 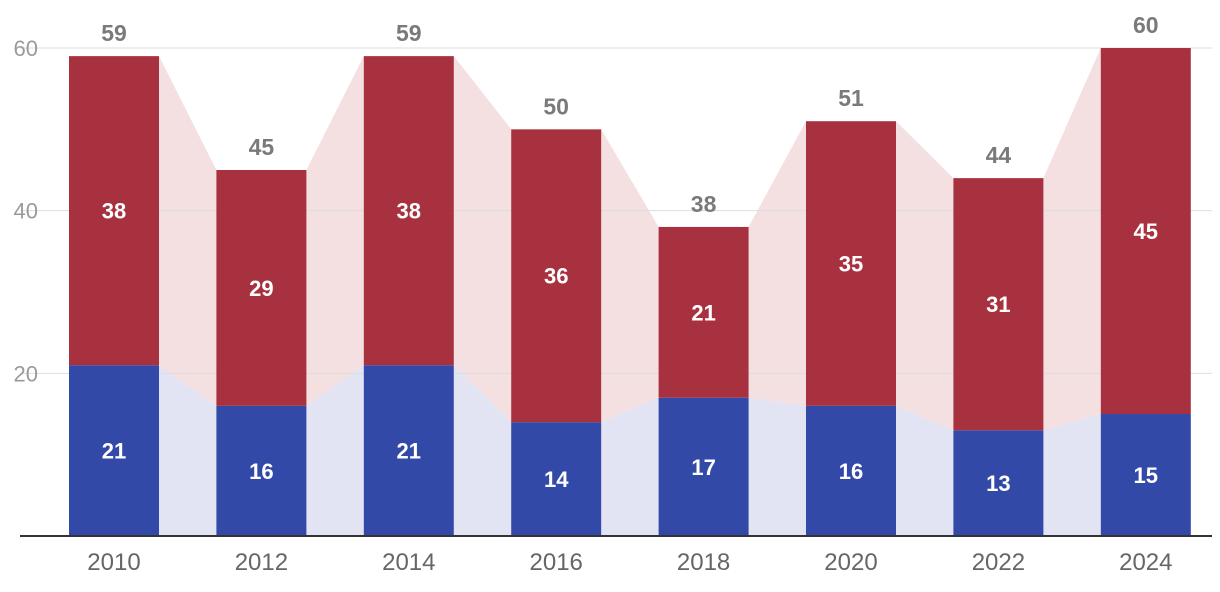 What do you see at coordinates (261, 562) in the screenshot?
I see `x-tick-label: 2012` at bounding box center [261, 562].